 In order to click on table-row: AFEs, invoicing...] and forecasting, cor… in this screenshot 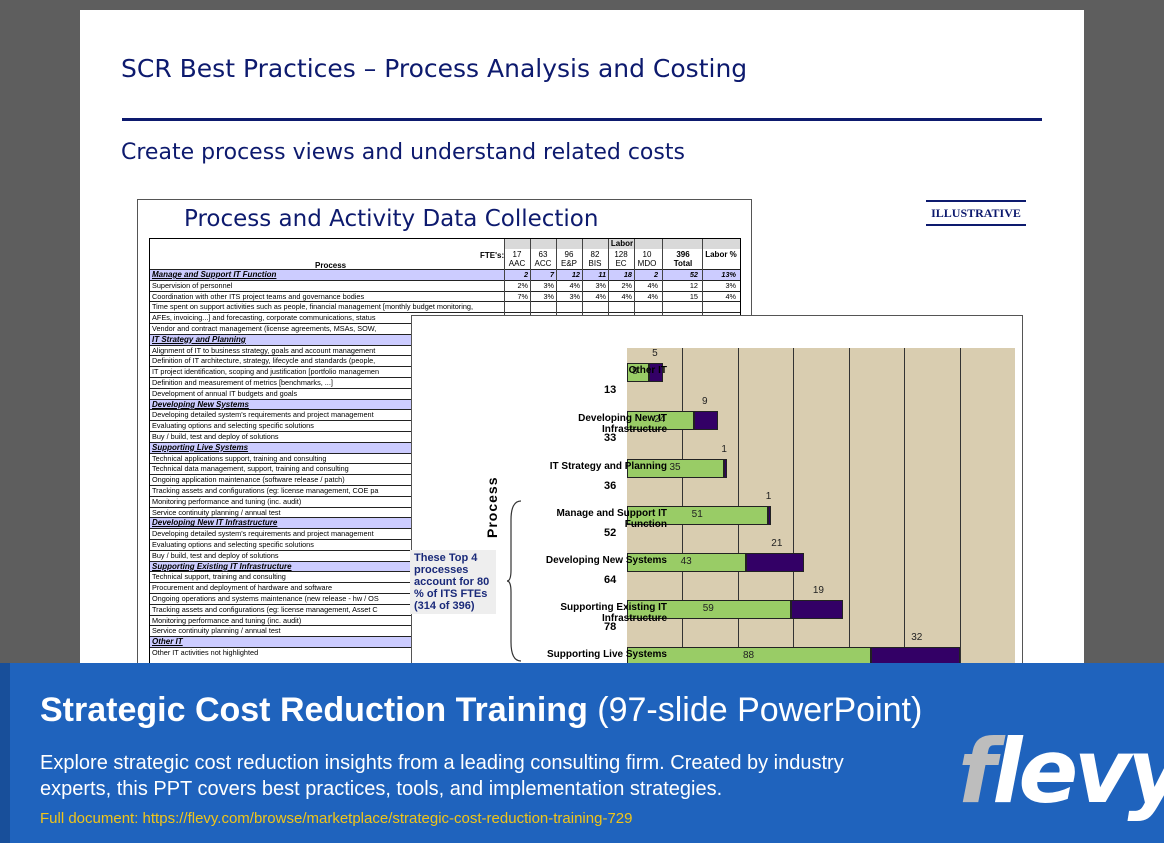, I will do `click(445, 317)`.